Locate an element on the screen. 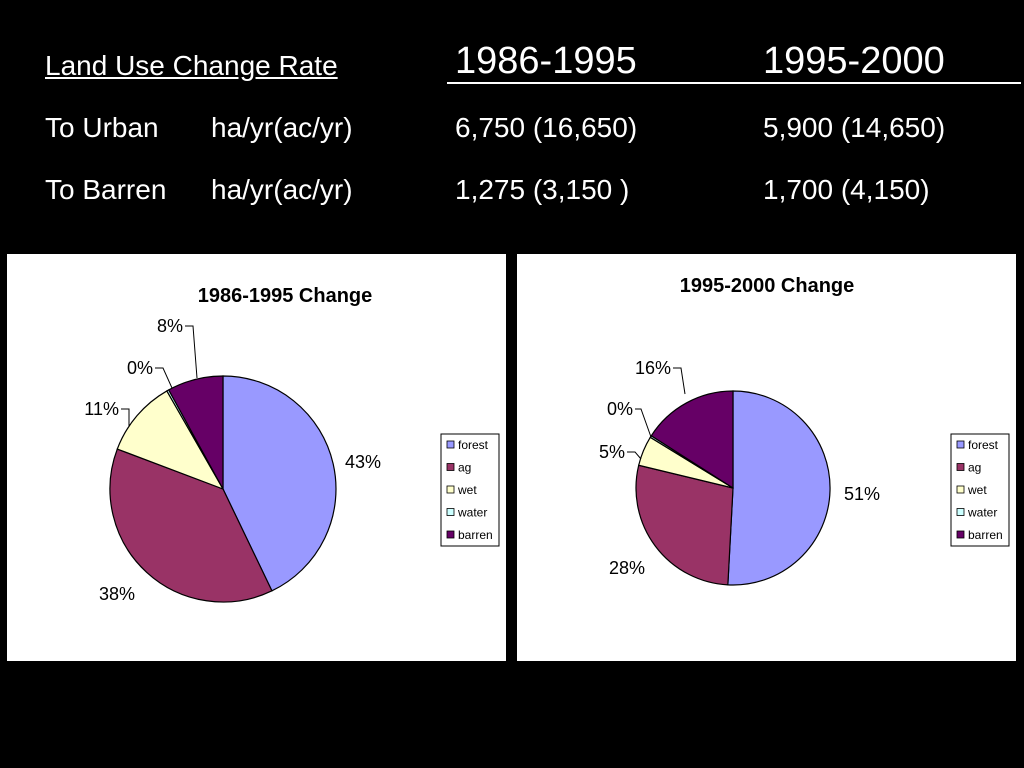 The image size is (1024, 768). chart-title: 1986-1995 Change is located at coordinates (285, 296).